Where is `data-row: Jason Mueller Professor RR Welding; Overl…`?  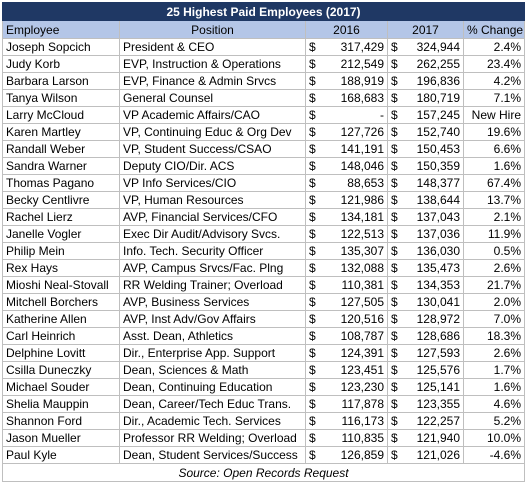 data-row: Jason Mueller Professor RR Welding; Overl… is located at coordinates (263, 438).